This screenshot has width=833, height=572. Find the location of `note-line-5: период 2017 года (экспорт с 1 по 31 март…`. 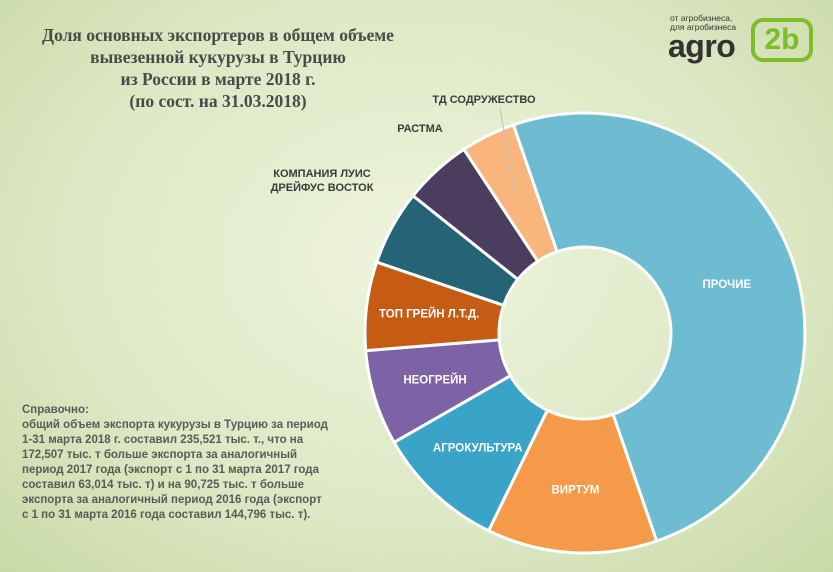

note-line-5: период 2017 года (экспорт с 1 по 31 март… is located at coordinates (171, 470).